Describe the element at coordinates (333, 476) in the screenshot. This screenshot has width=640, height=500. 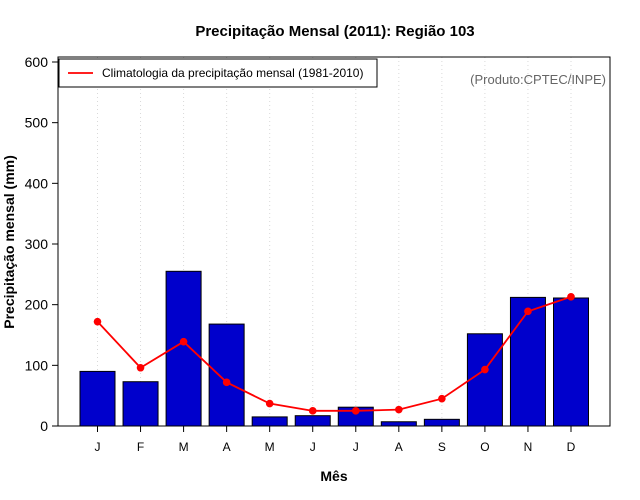
I see `x-axis-label: Mês` at that location.